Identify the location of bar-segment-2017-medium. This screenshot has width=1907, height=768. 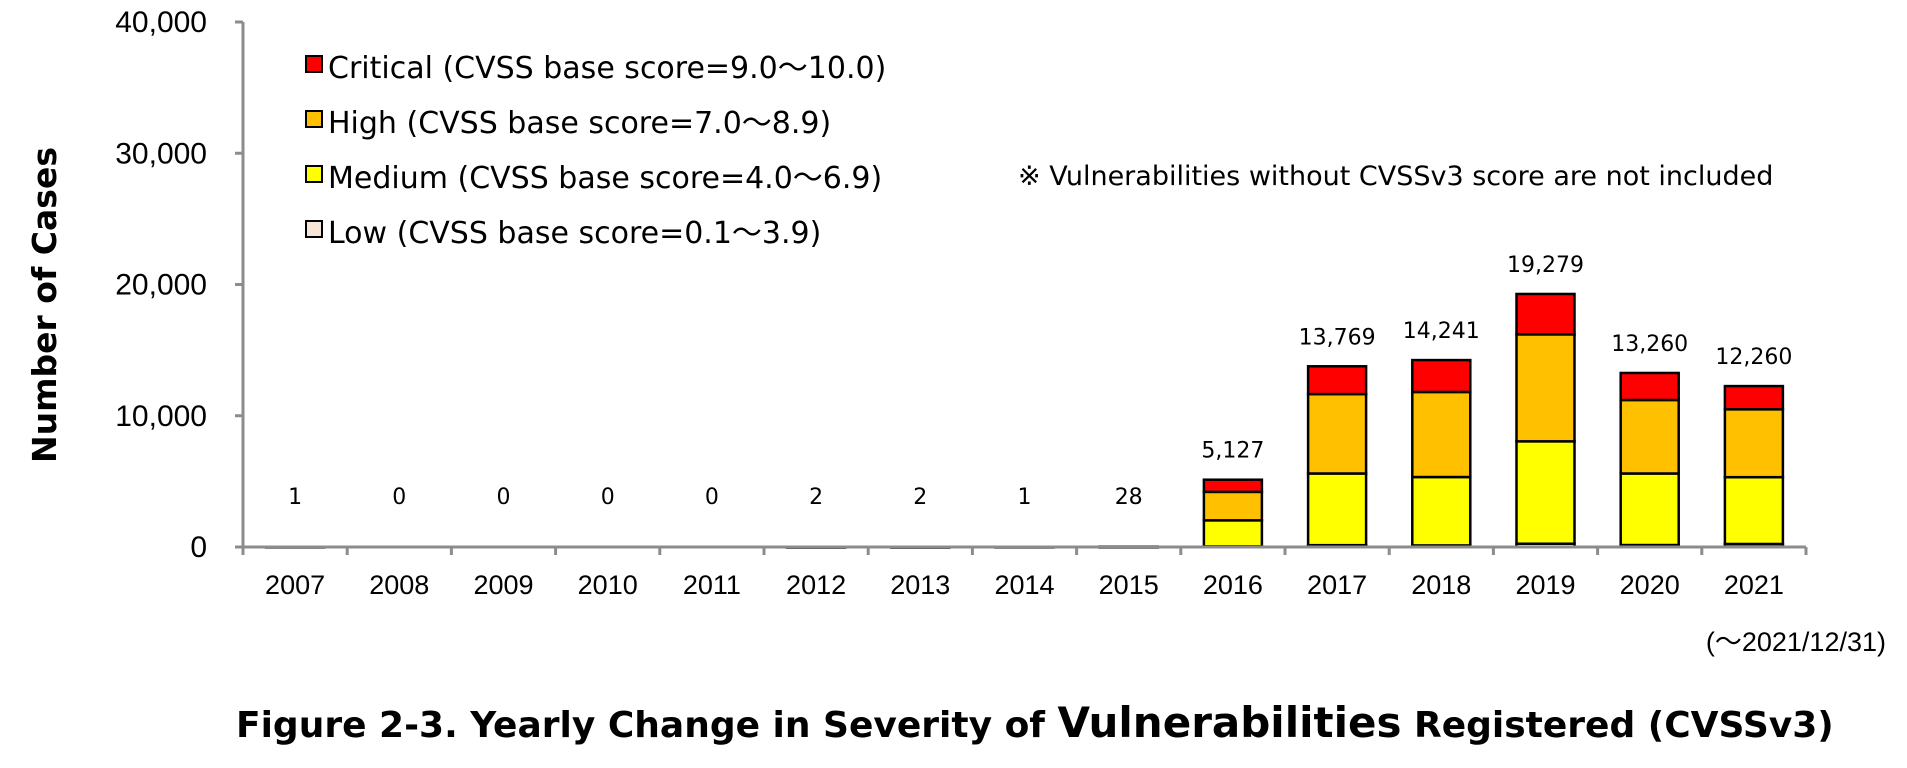
(1337, 509).